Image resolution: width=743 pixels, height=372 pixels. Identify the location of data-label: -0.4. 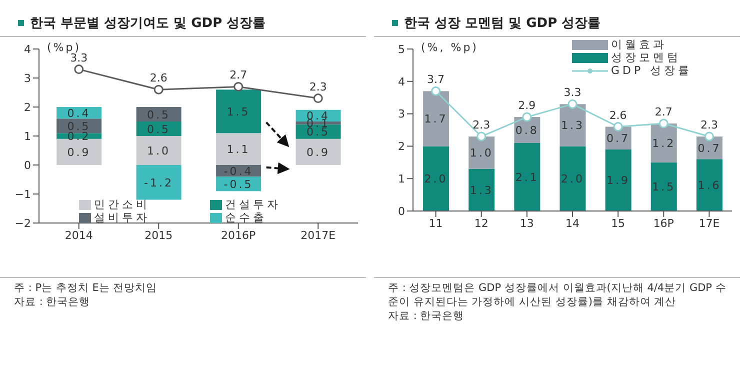
(239, 171).